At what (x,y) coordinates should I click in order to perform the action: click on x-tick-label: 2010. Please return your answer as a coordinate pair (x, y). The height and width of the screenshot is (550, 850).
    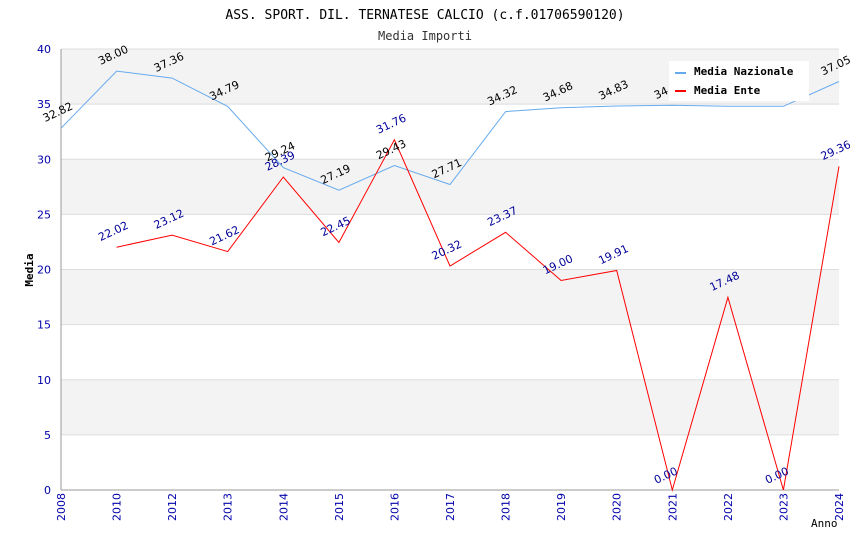
    Looking at the image, I should click on (117, 507).